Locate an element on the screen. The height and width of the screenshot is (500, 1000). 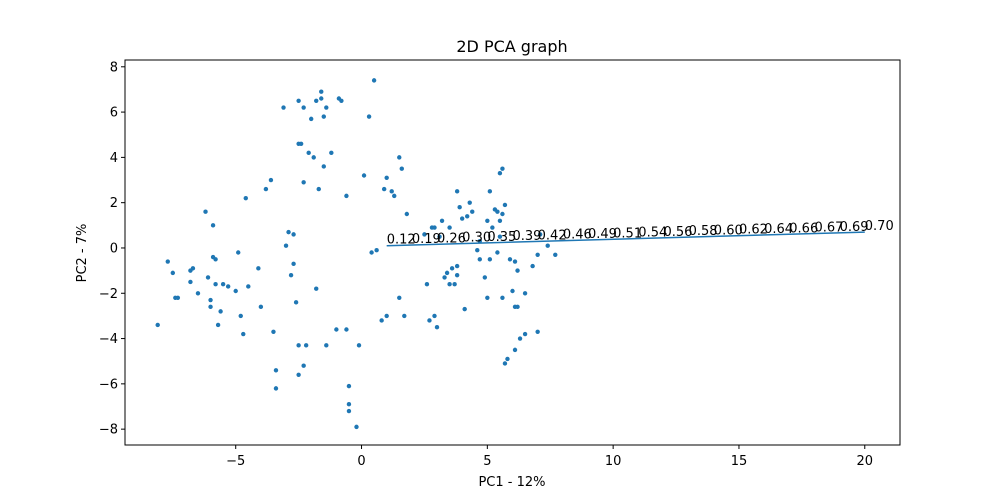
trend-line-label: 0.30 is located at coordinates (476, 238).